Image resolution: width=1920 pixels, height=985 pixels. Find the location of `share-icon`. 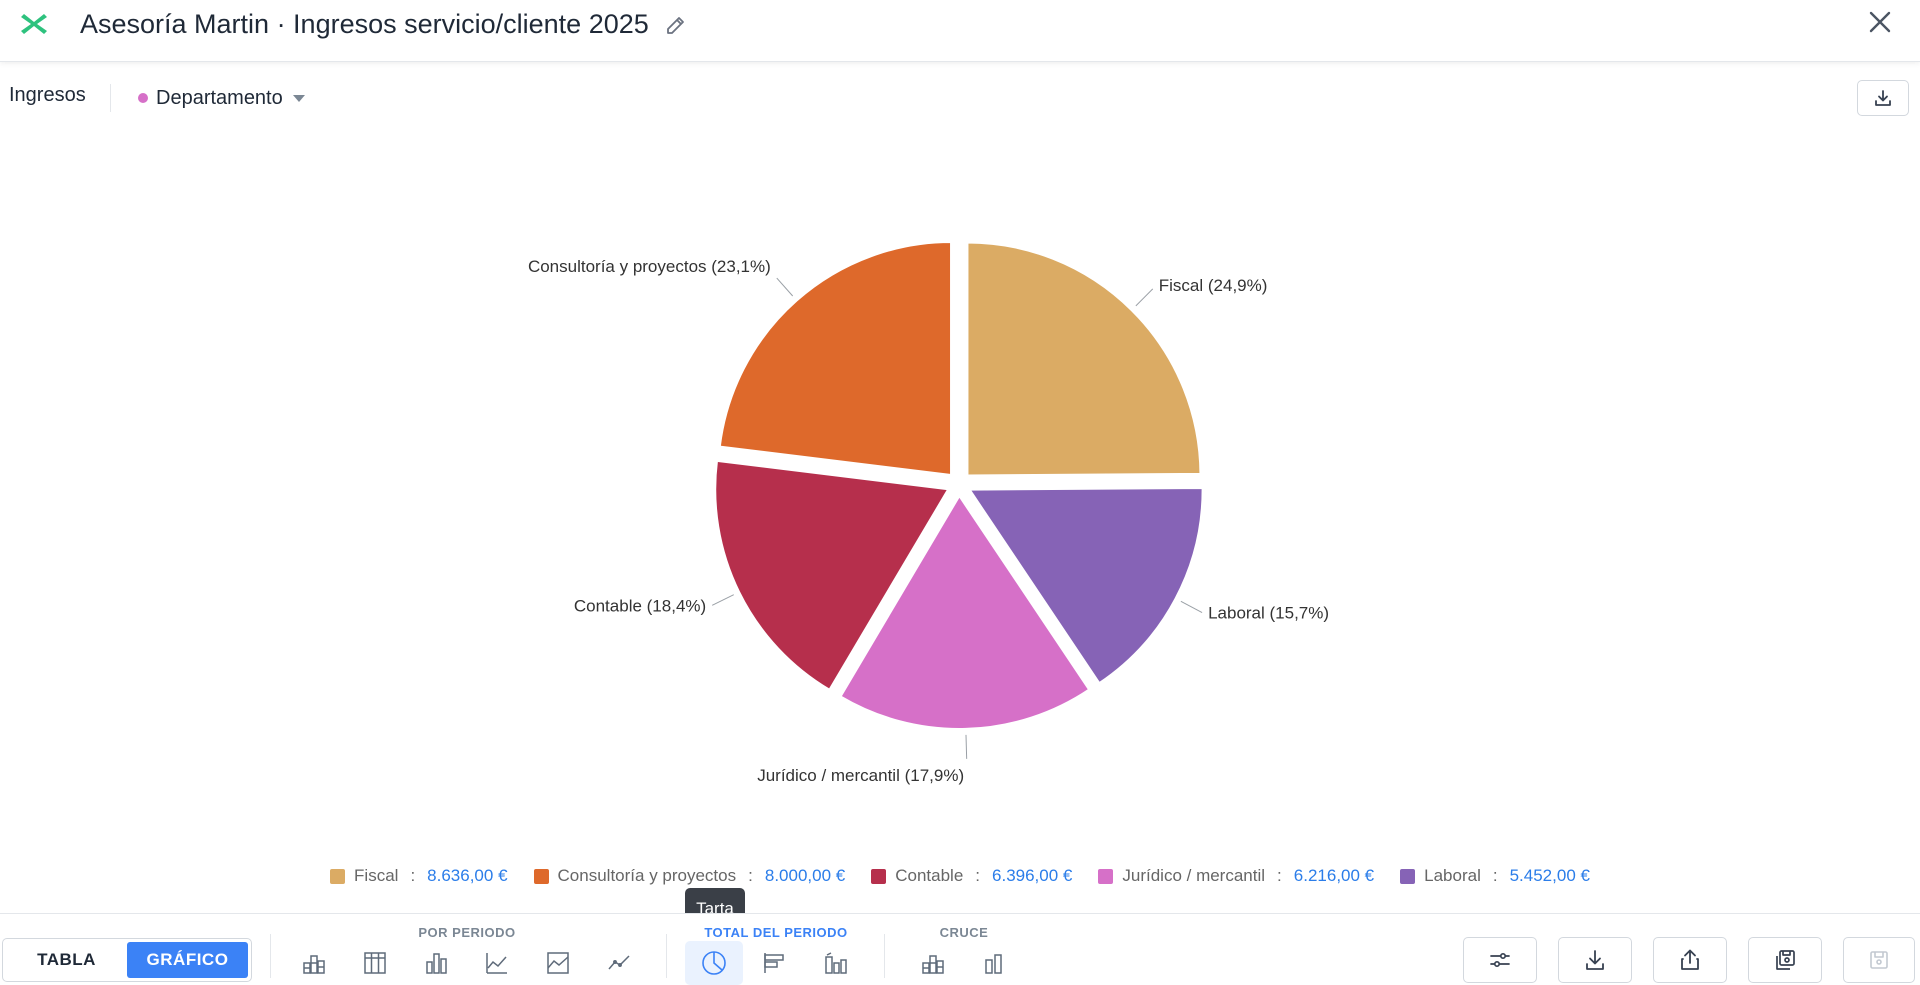

share-icon is located at coordinates (1690, 959).